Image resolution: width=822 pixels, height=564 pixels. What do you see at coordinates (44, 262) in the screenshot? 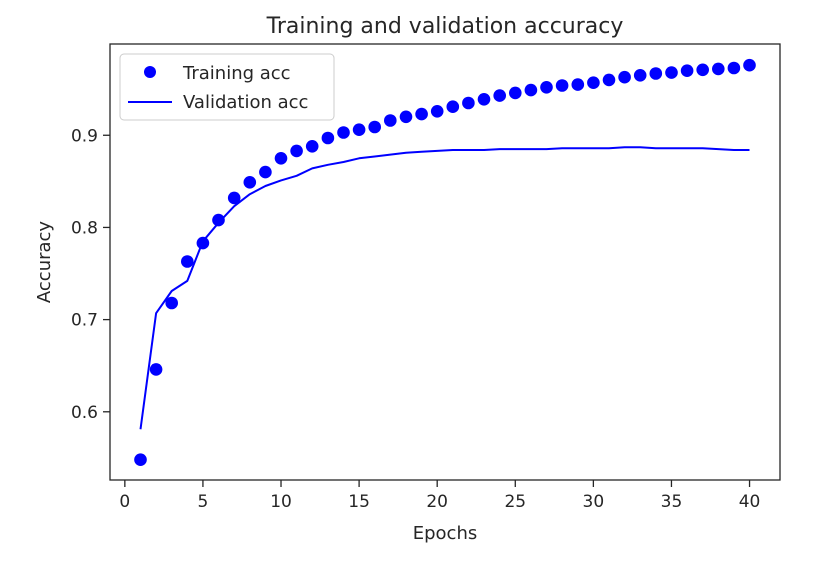
I see `y-axis-label: Accuracy` at bounding box center [44, 262].